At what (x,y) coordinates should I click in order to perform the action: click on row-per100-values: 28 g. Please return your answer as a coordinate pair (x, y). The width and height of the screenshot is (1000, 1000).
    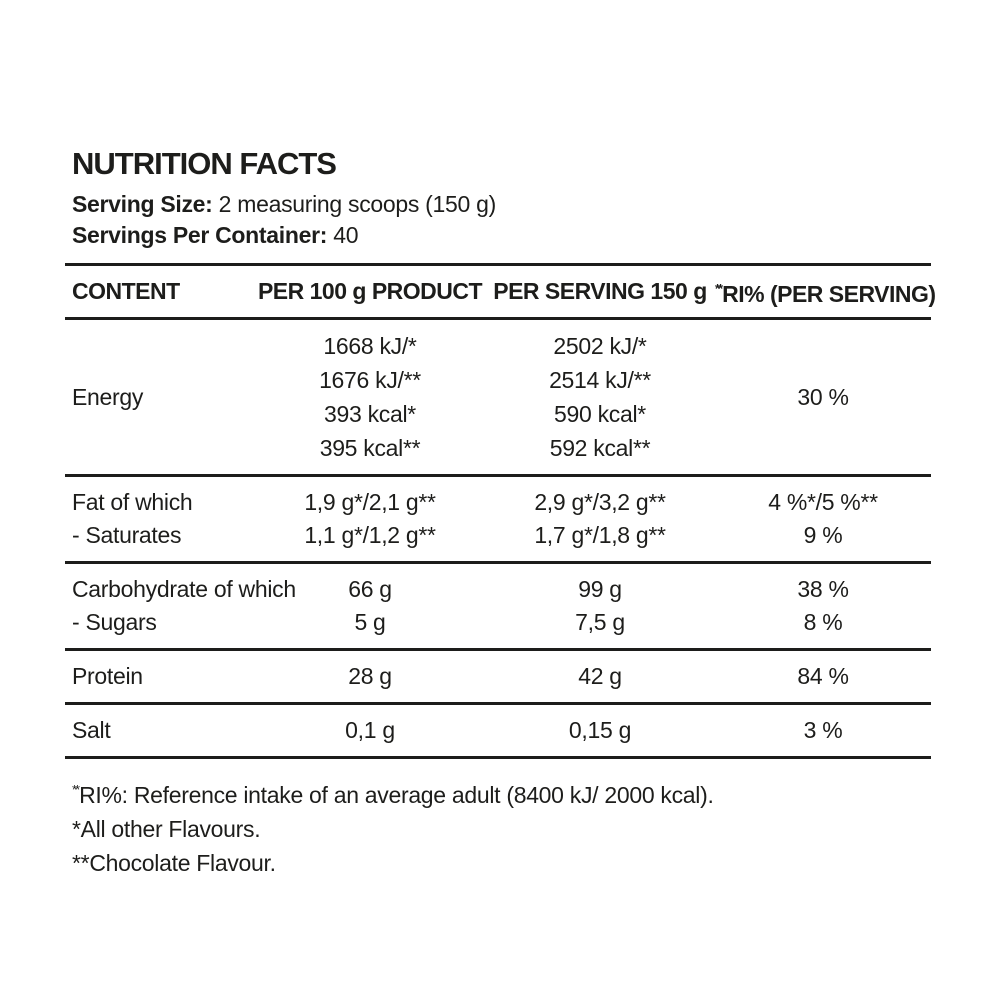
    Looking at the image, I should click on (370, 676).